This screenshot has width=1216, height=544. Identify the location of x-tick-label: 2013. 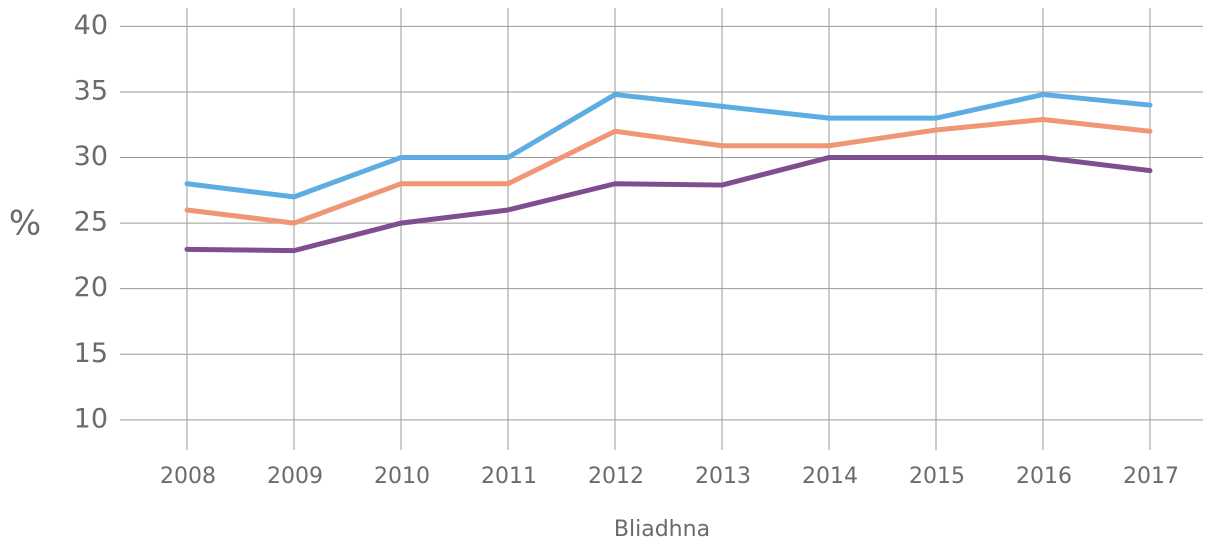
(723, 476).